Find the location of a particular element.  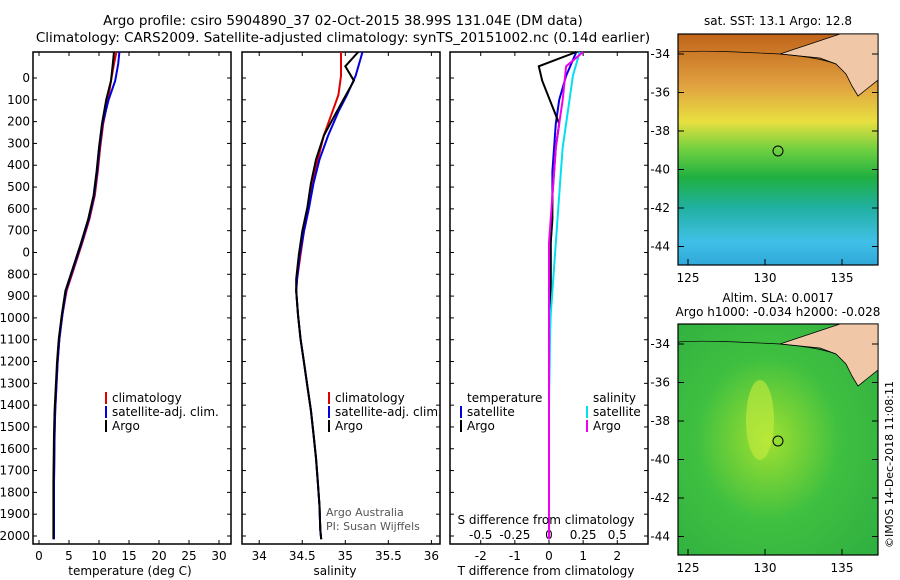

temperature-legend: climatology satellite-adj. clim. Argo is located at coordinates (162, 412).